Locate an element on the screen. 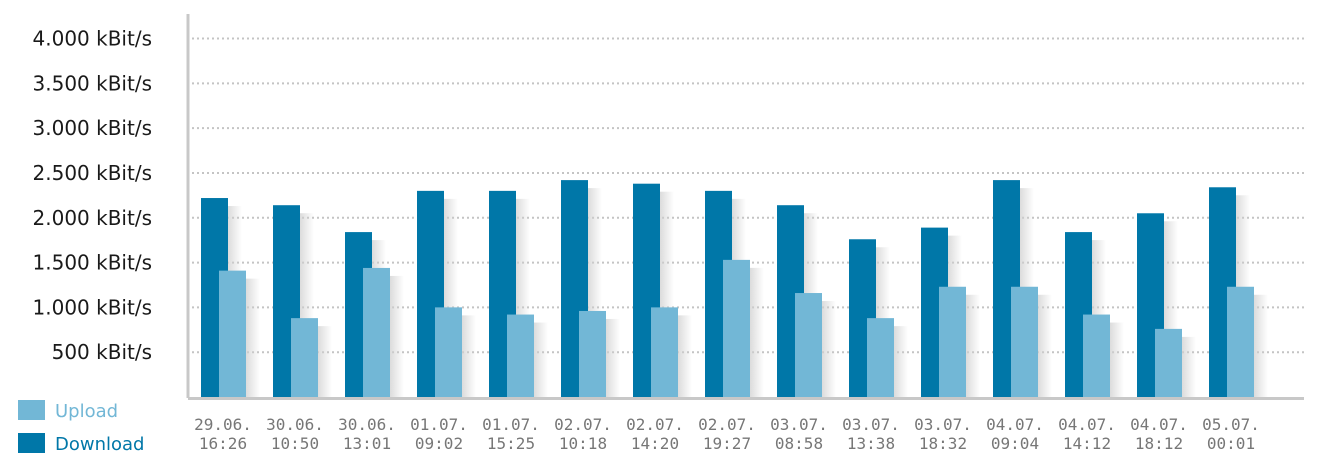 The height and width of the screenshot is (466, 1318). y-tick-label: 2.000 kBit/s is located at coordinates (92, 218).